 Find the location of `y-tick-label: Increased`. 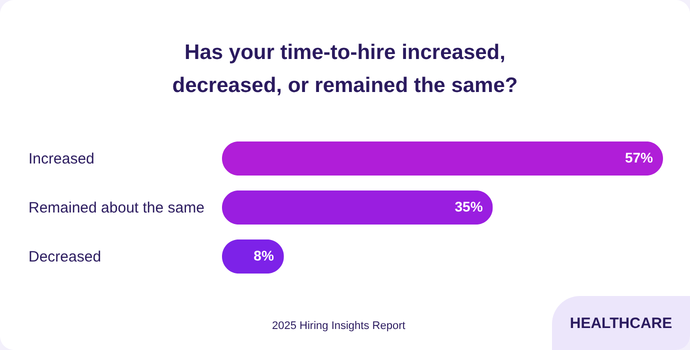

y-tick-label: Increased is located at coordinates (61, 159).